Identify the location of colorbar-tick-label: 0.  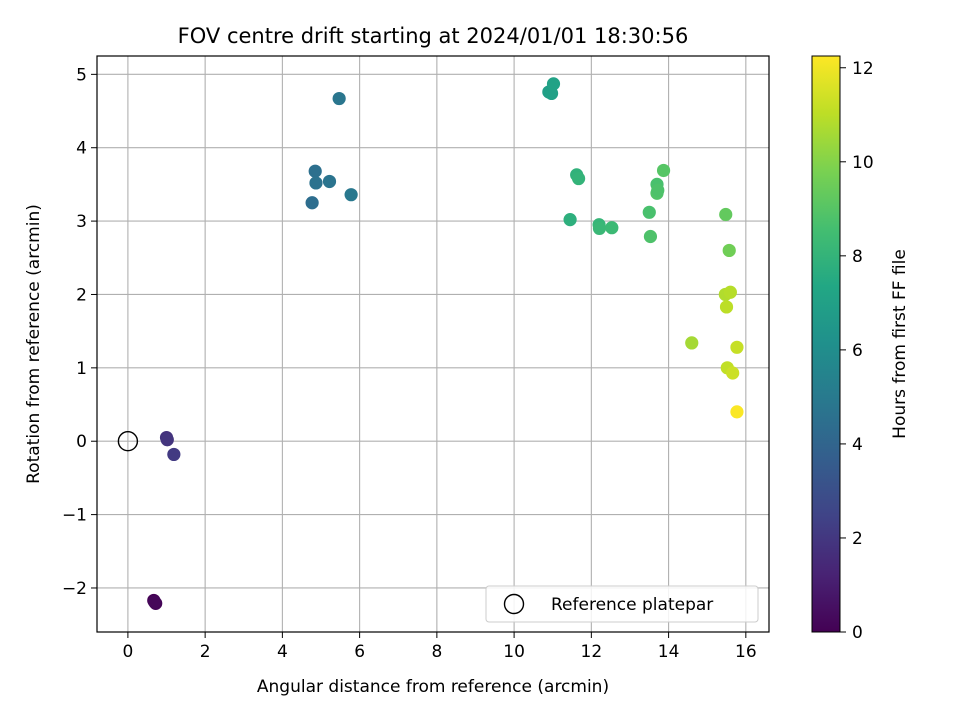
(857, 633).